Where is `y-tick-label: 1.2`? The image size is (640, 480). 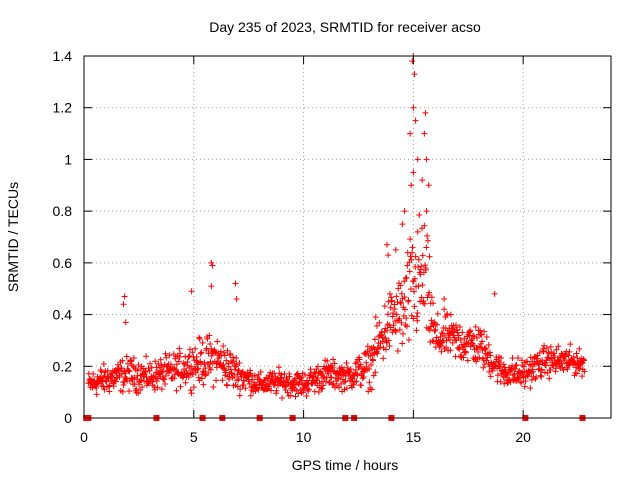
y-tick-label: 1.2 is located at coordinates (63, 108).